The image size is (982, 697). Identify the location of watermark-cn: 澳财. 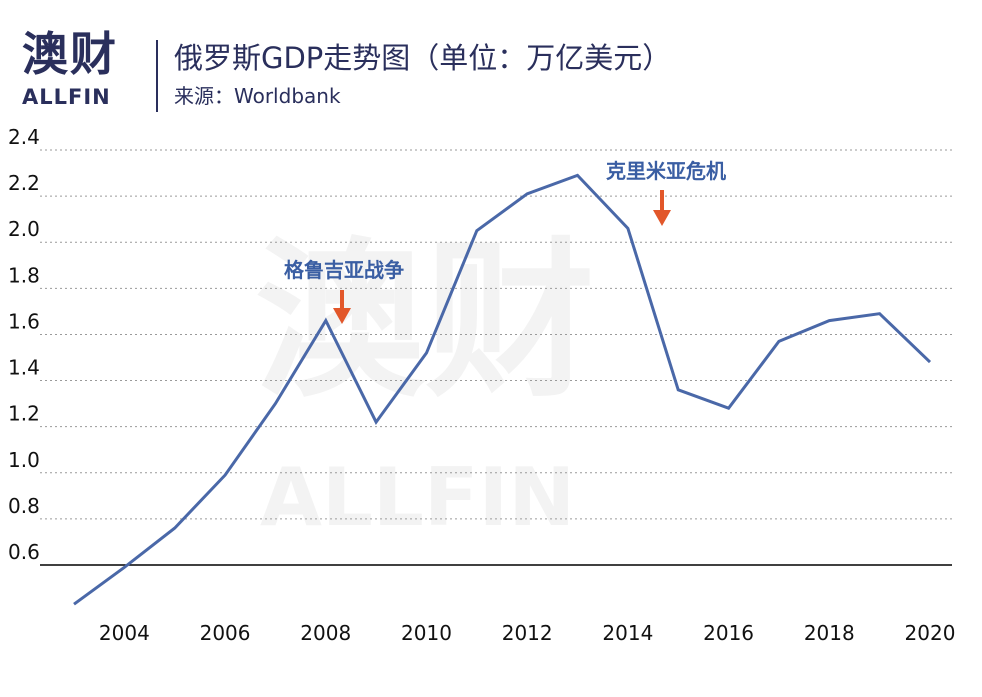
(425, 322).